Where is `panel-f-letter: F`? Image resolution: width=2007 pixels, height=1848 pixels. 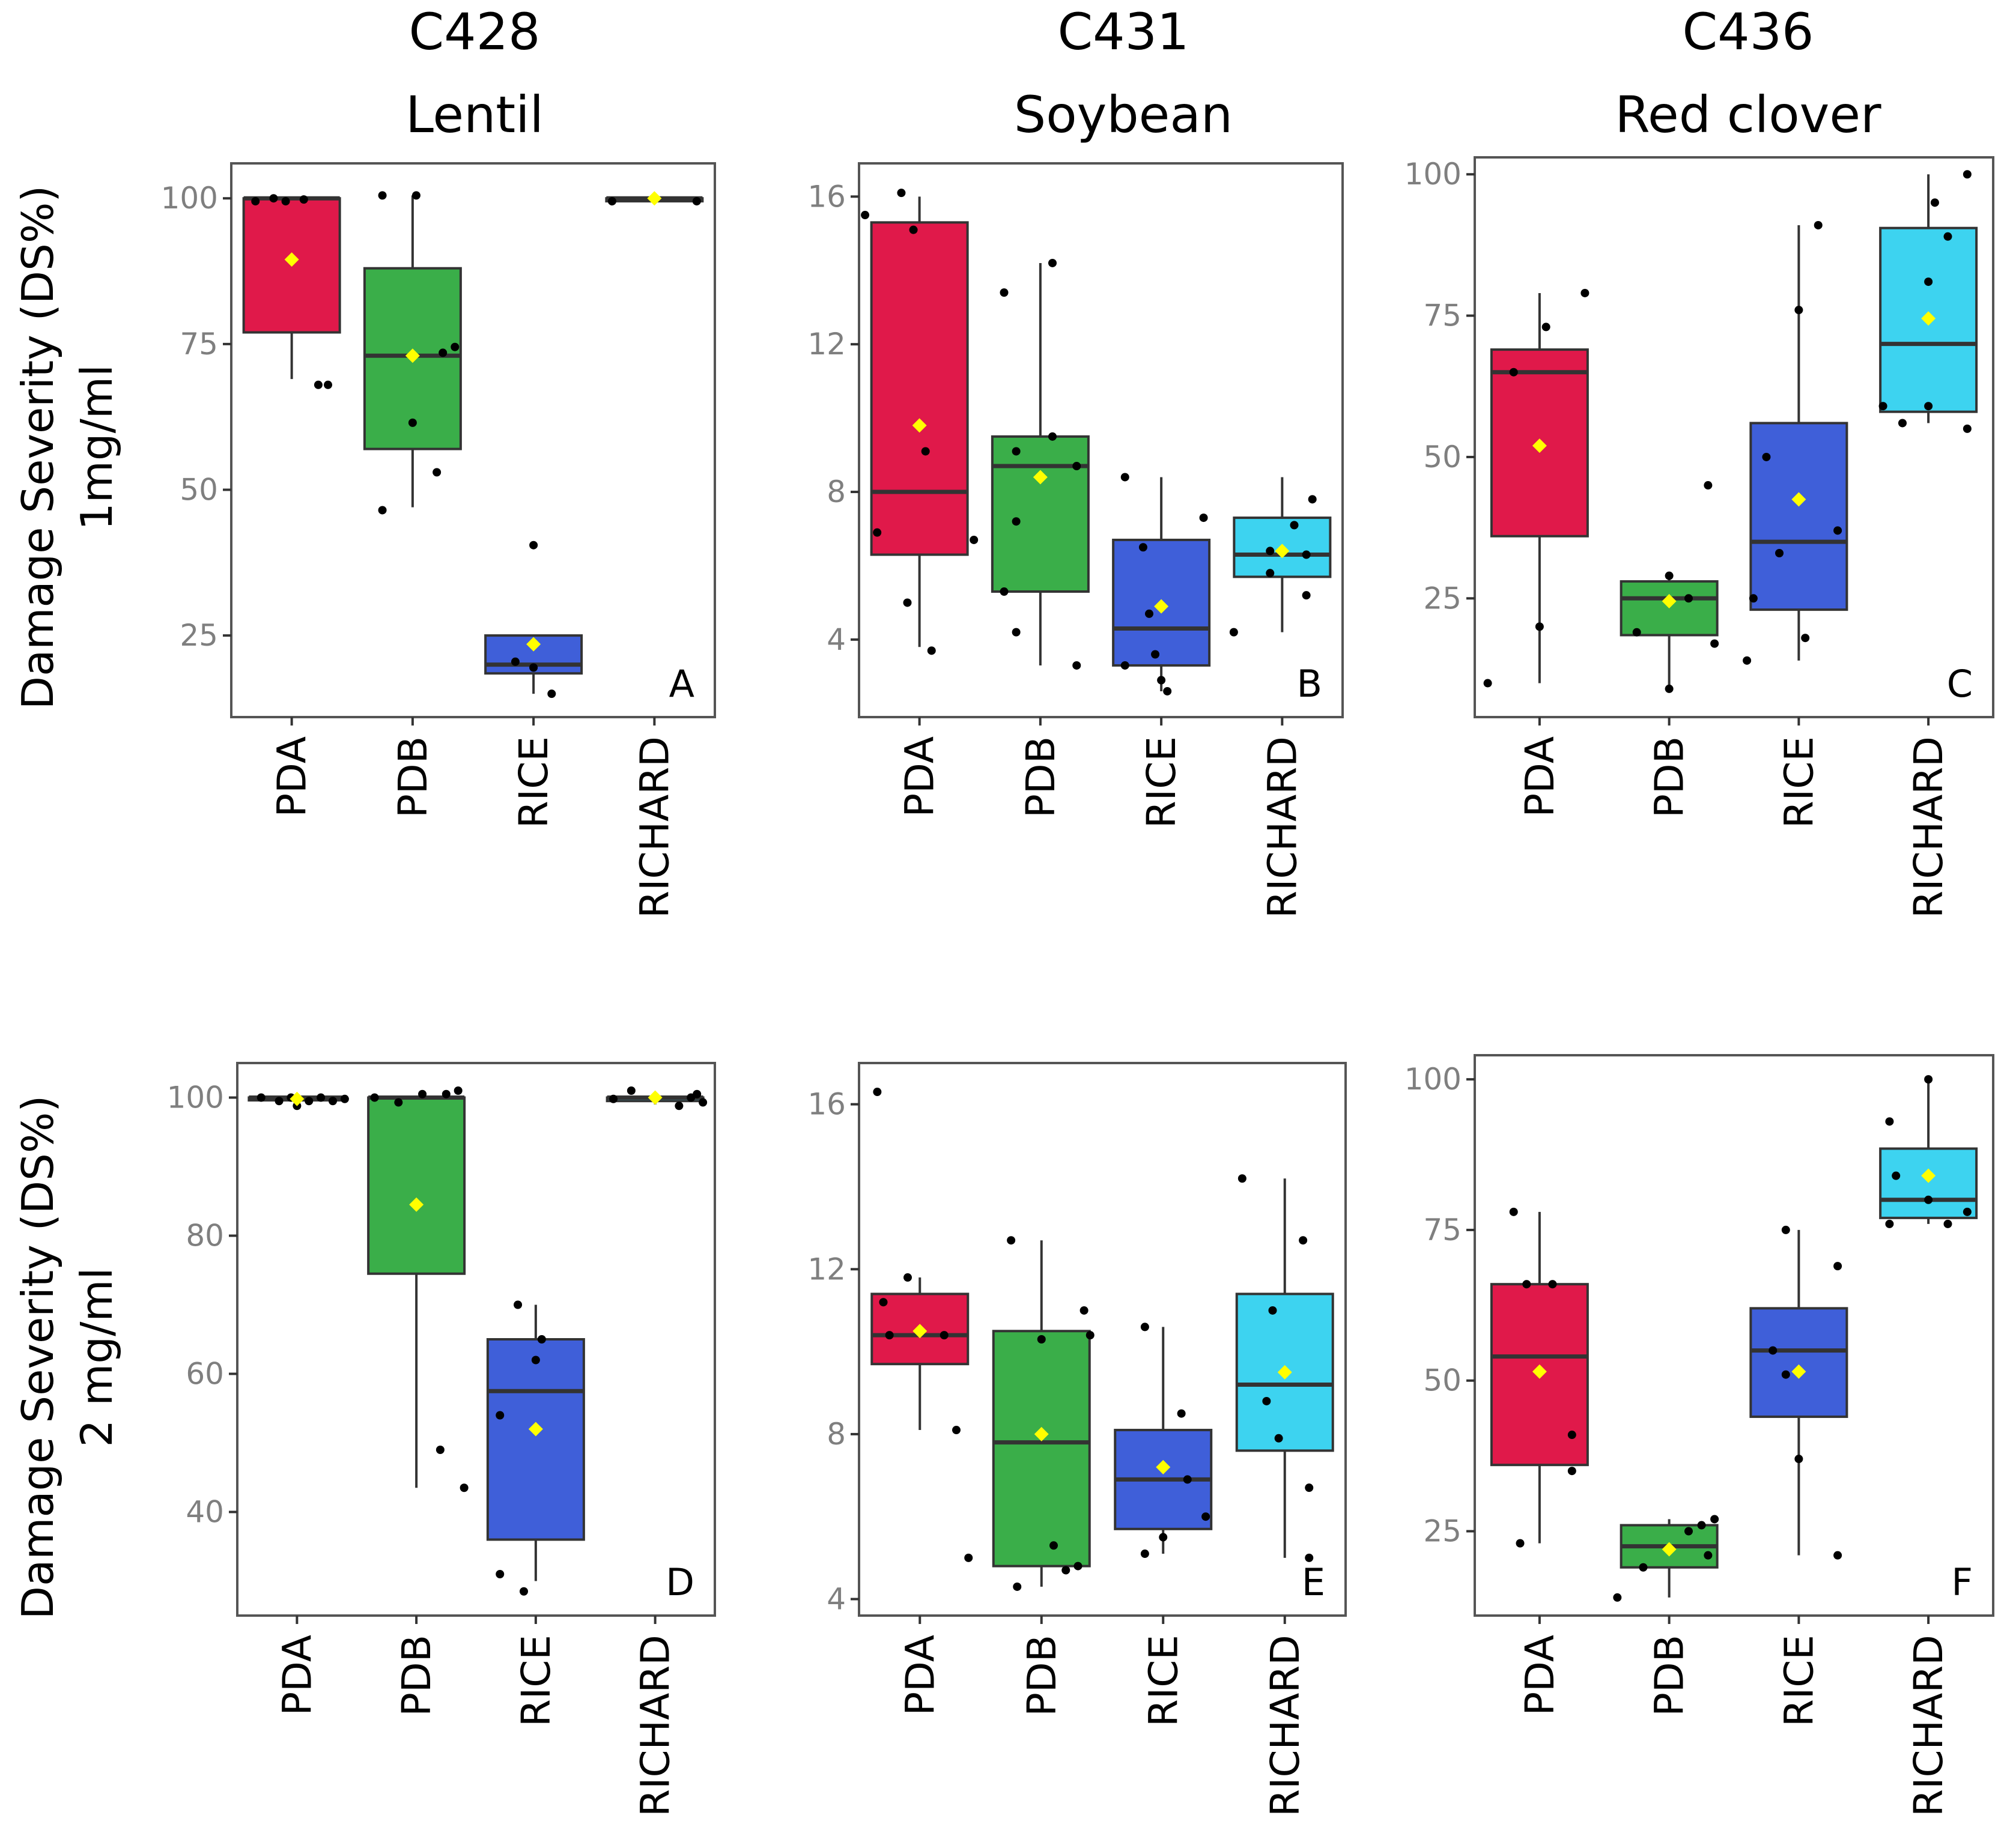
panel-f-letter: F is located at coordinates (1962, 1582).